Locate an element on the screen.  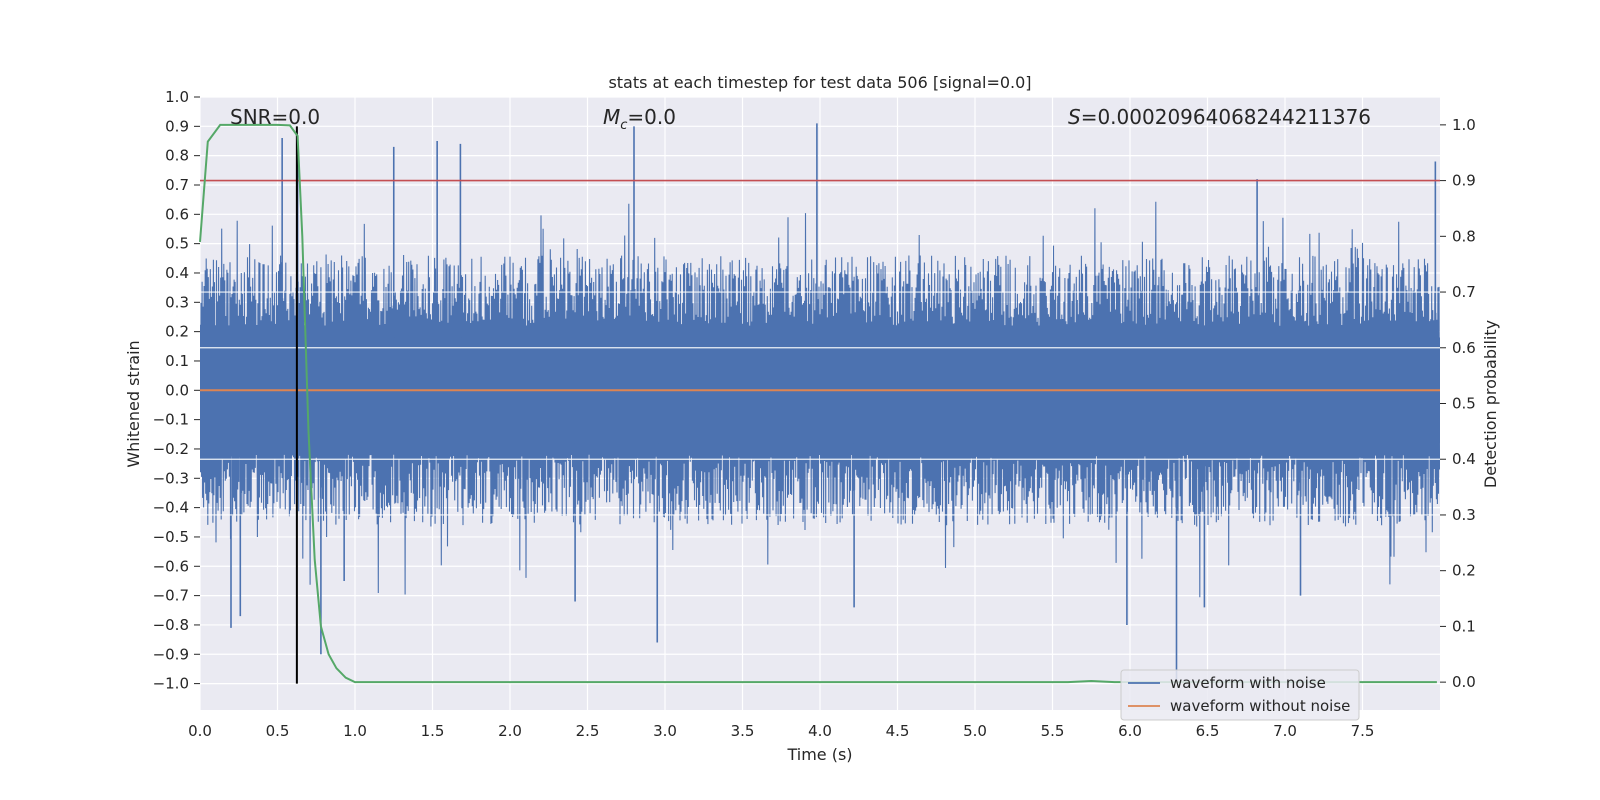
score-annotation: S=0.00020964068244211376 is located at coordinates (1219, 117).